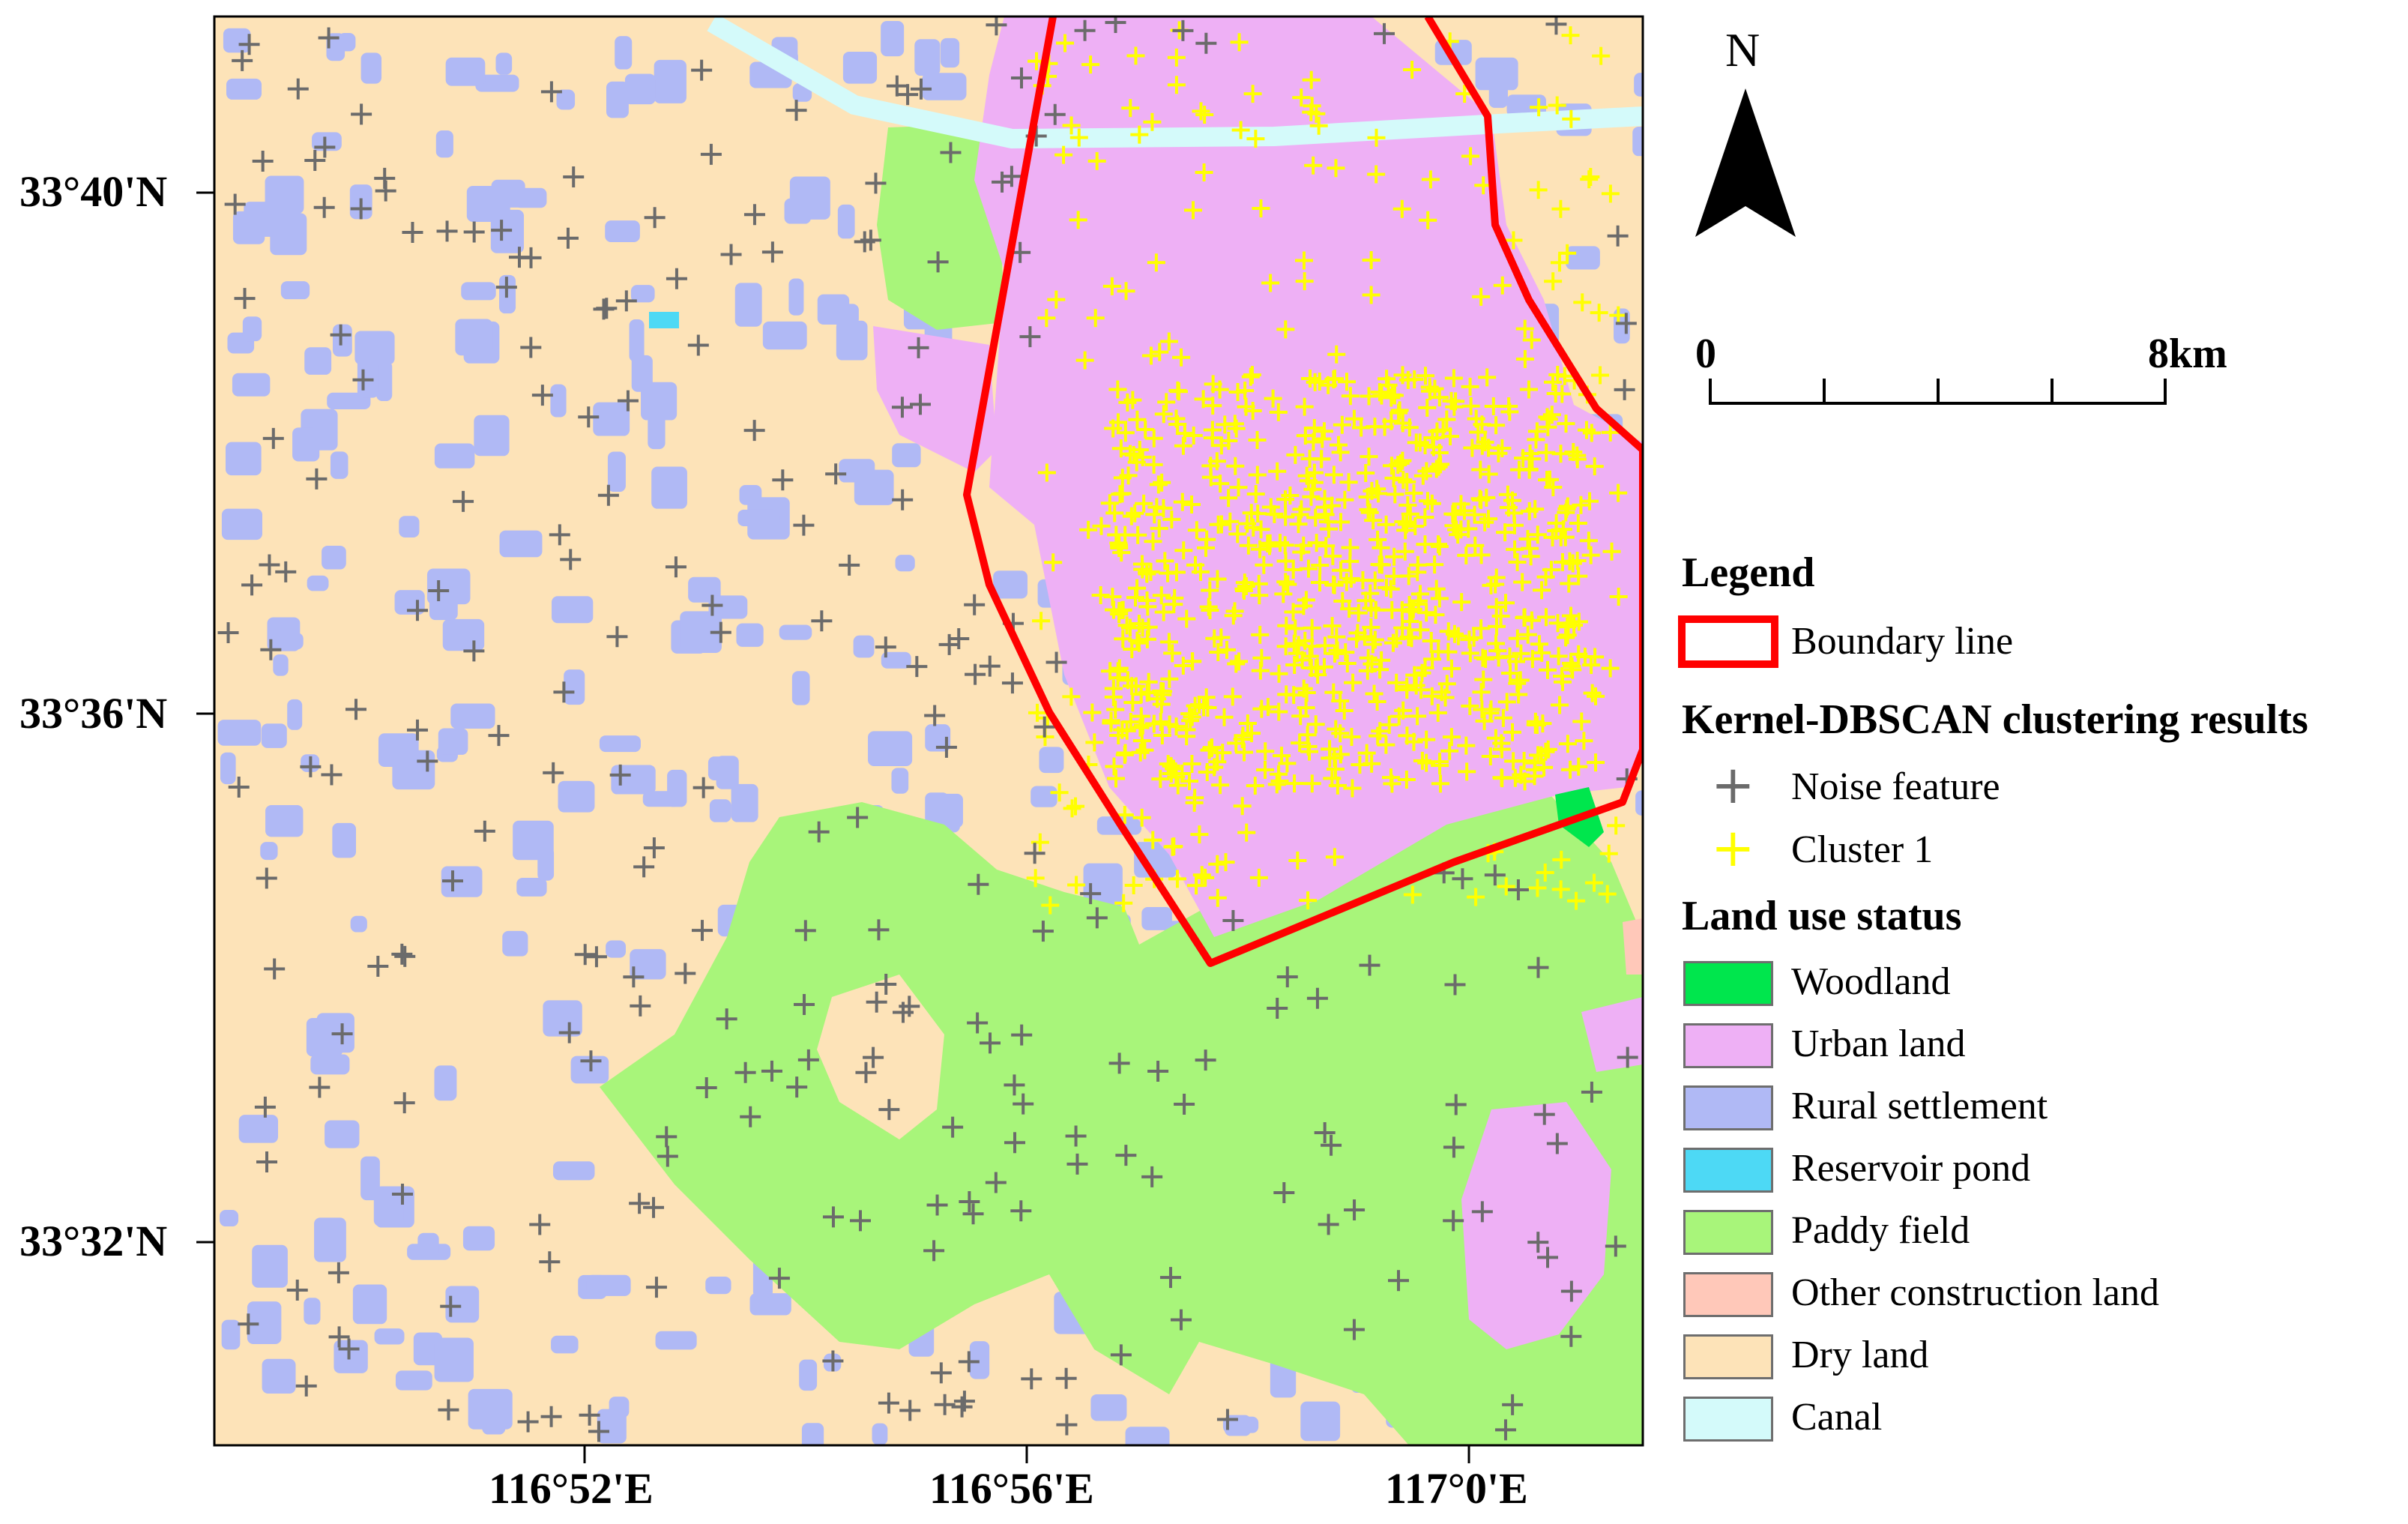  I want to click on land-use-label: Paddy field, so click(1880, 1230).